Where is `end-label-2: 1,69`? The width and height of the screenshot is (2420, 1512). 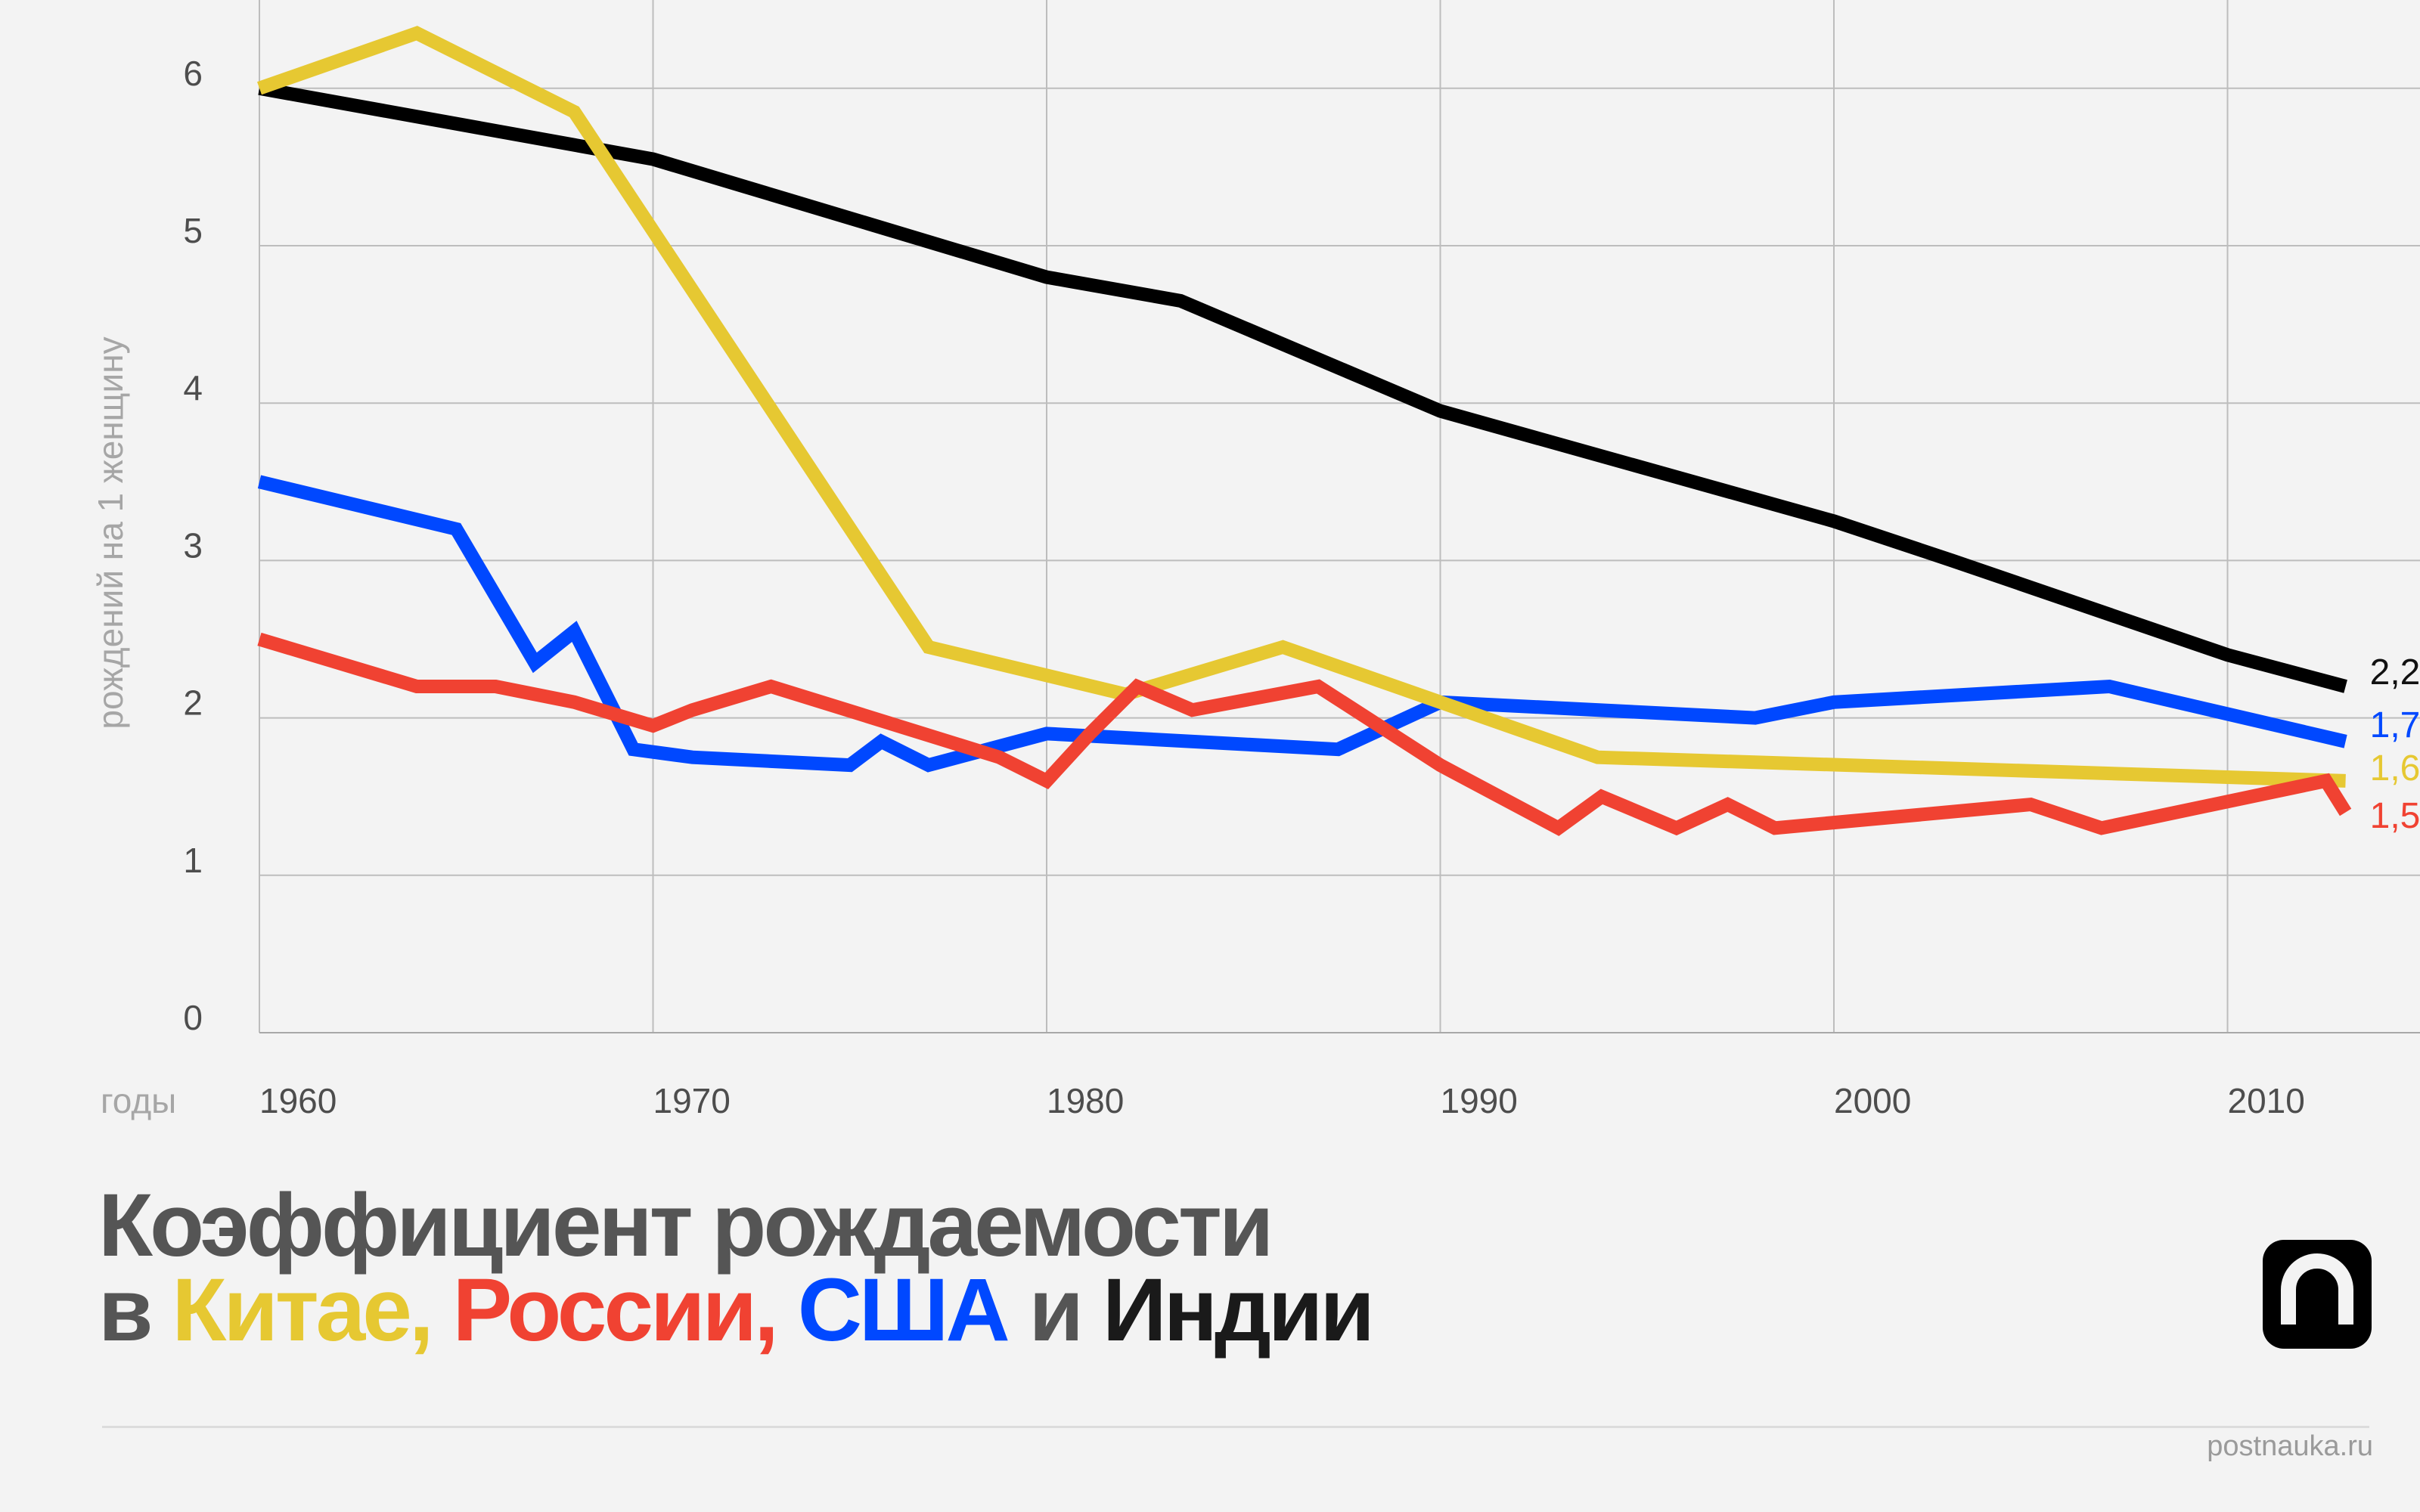
end-label-2: 1,69 is located at coordinates (2395, 768).